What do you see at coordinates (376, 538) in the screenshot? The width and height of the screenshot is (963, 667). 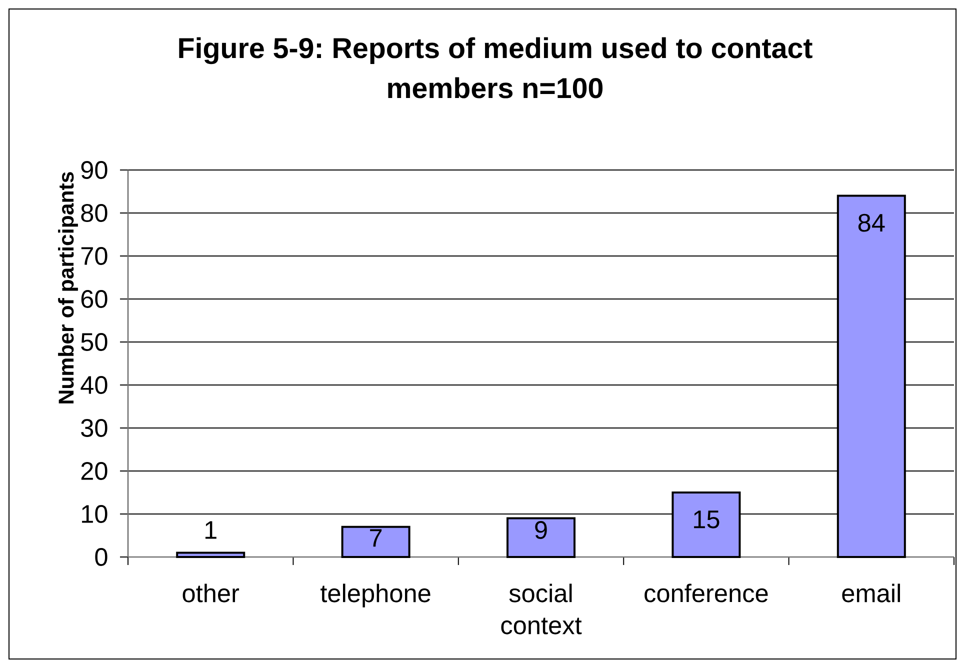 I see `data-label: 7` at bounding box center [376, 538].